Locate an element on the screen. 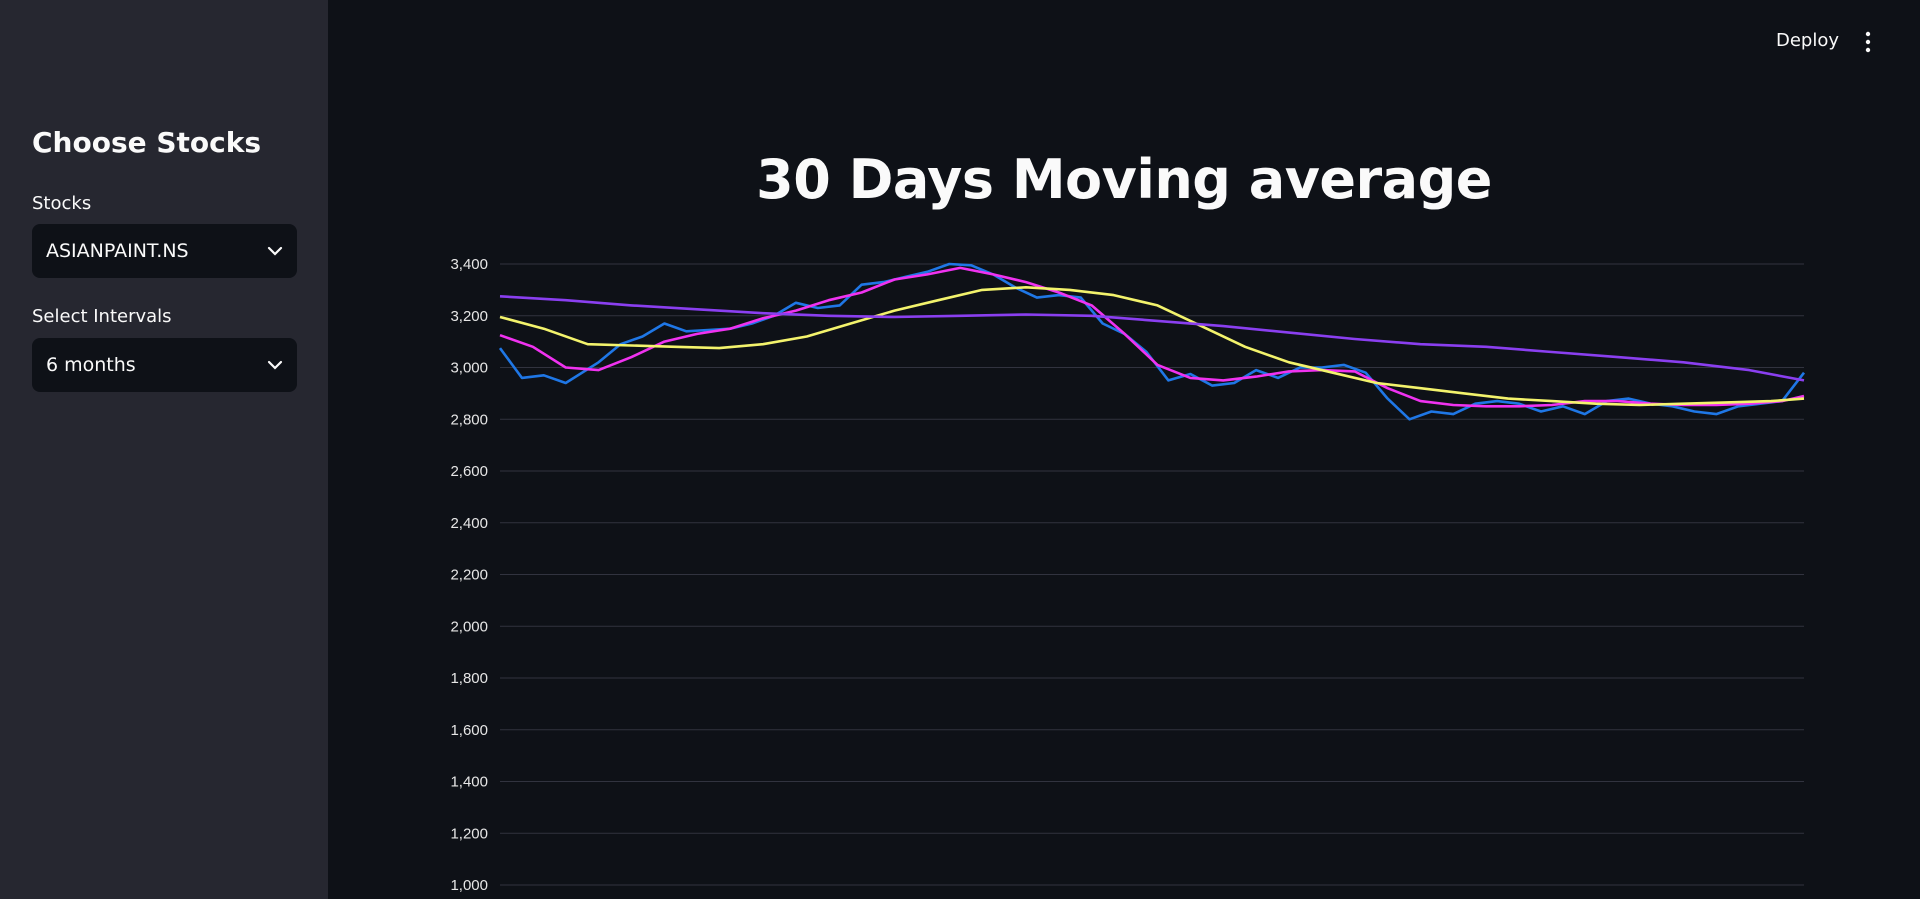 This screenshot has width=1920, height=899. intervals-select-value: 6 months is located at coordinates (91, 365).